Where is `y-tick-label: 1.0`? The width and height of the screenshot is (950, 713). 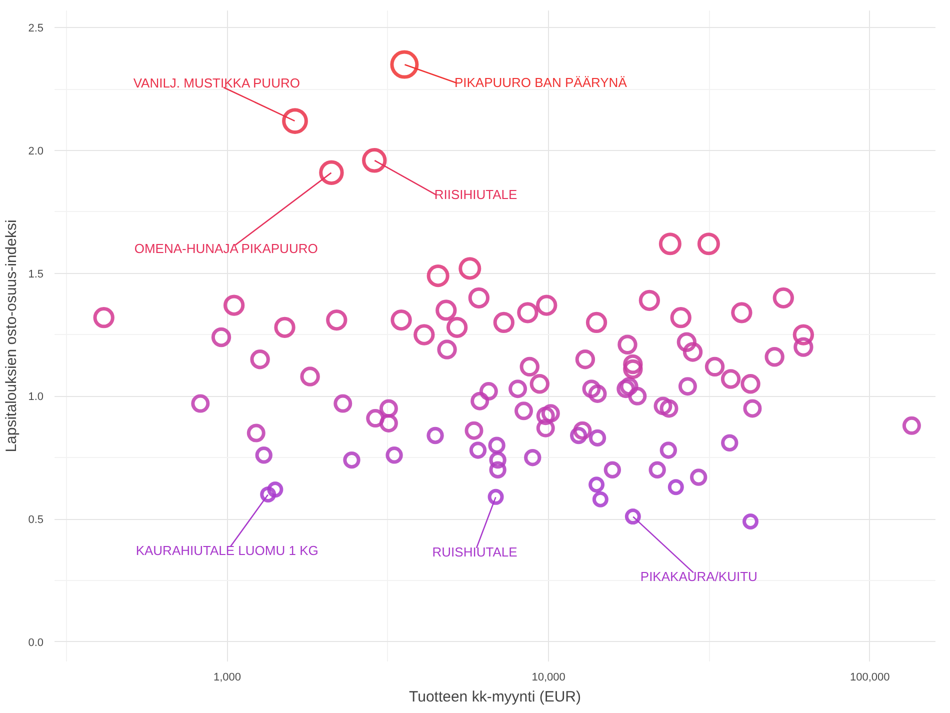
y-tick-label: 1.0 is located at coordinates (36, 397).